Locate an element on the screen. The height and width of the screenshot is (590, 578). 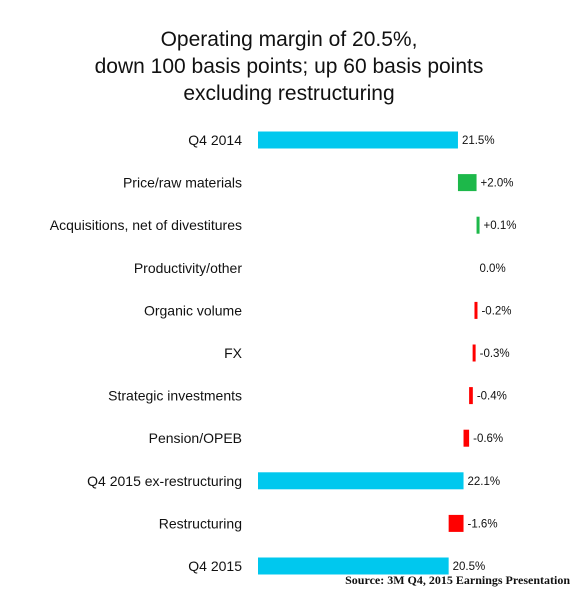
category-label: Strategic investments is located at coordinates (175, 396).